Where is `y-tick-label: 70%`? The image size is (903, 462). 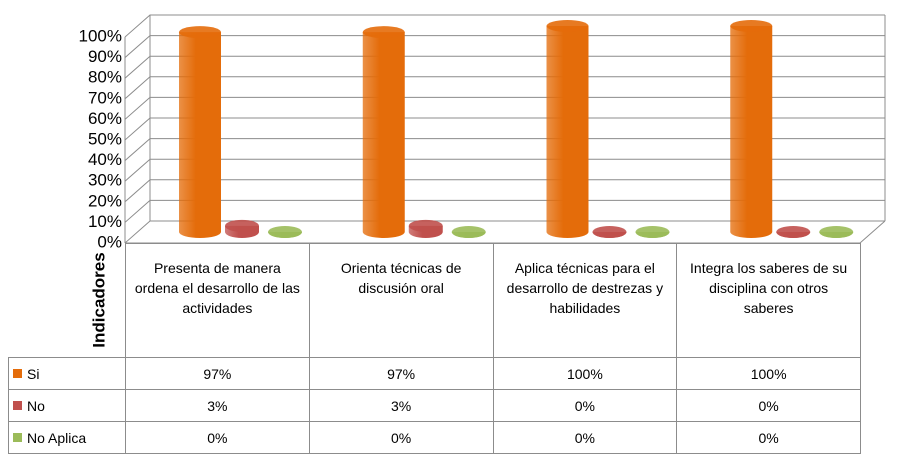
y-tick-label: 70% is located at coordinates (105, 97).